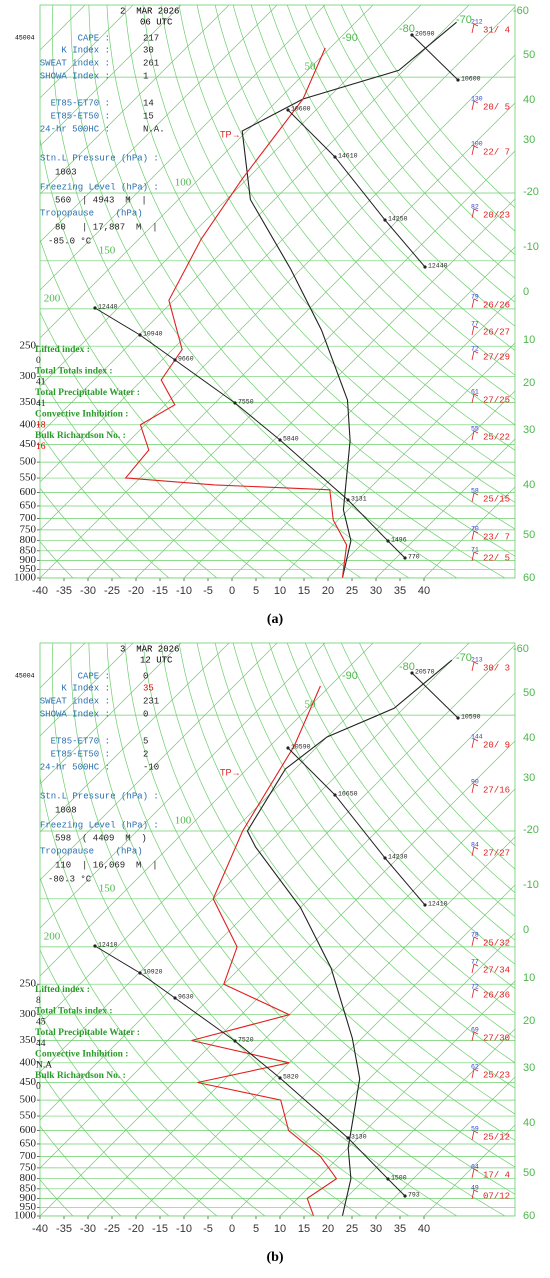 The image size is (550, 1278). What do you see at coordinates (529, 340) in the screenshot?
I see `right-axis-label: 10` at bounding box center [529, 340].